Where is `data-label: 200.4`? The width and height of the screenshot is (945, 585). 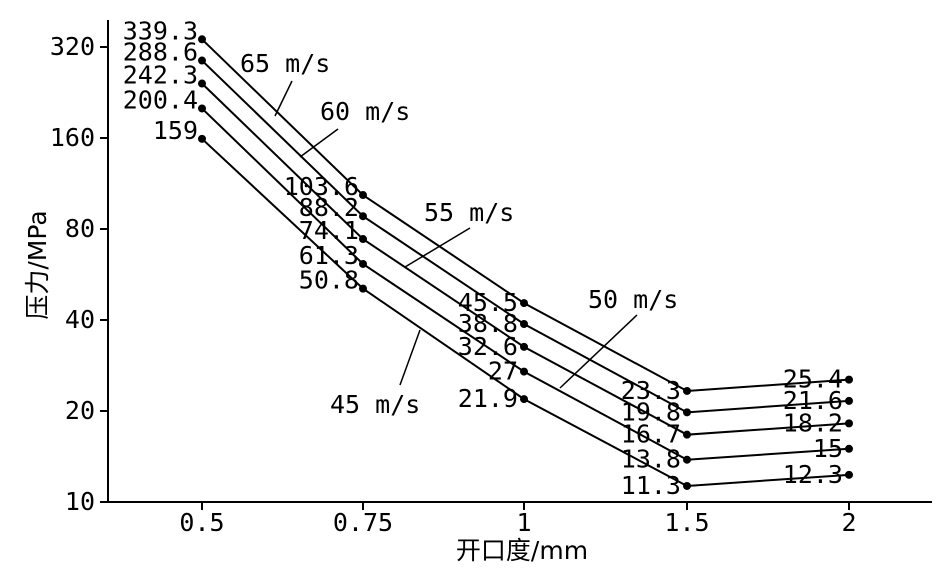
data-label: 200.4 is located at coordinates (160, 99).